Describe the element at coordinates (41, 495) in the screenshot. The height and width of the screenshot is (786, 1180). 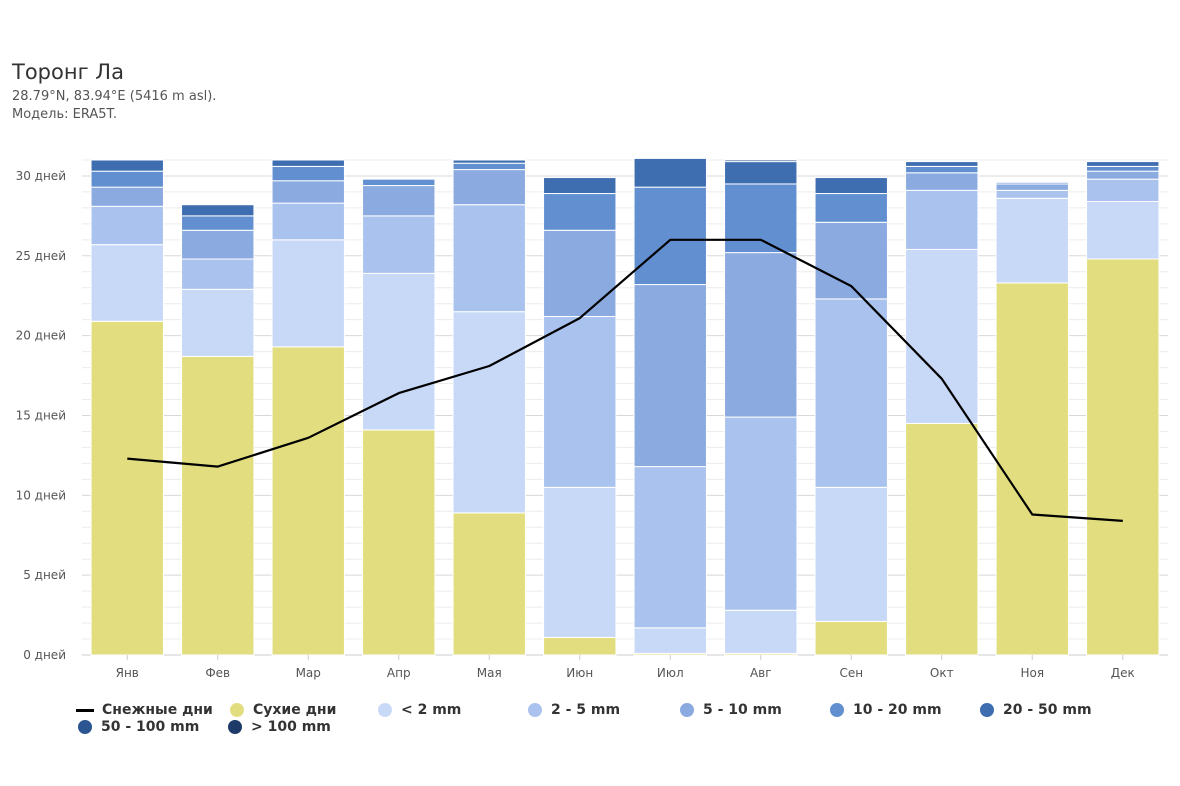
I see `y-tick-label: 10 дней` at that location.